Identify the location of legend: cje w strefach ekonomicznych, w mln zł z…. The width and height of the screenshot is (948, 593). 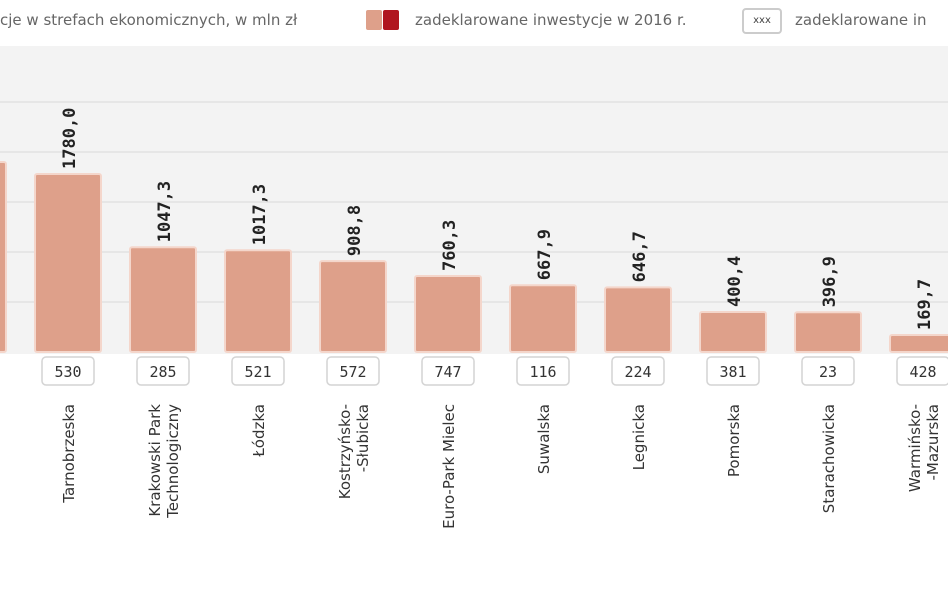
(474, 23).